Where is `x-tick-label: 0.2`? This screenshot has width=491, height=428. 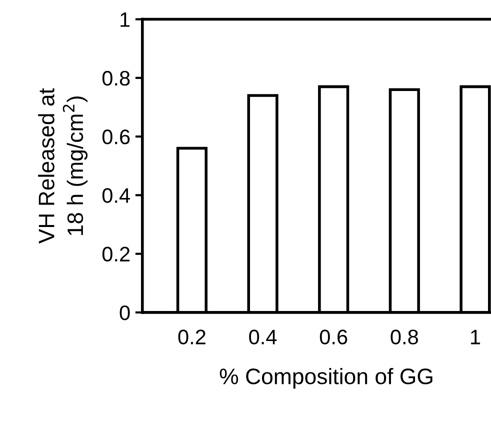 x-tick-label: 0.2 is located at coordinates (192, 337).